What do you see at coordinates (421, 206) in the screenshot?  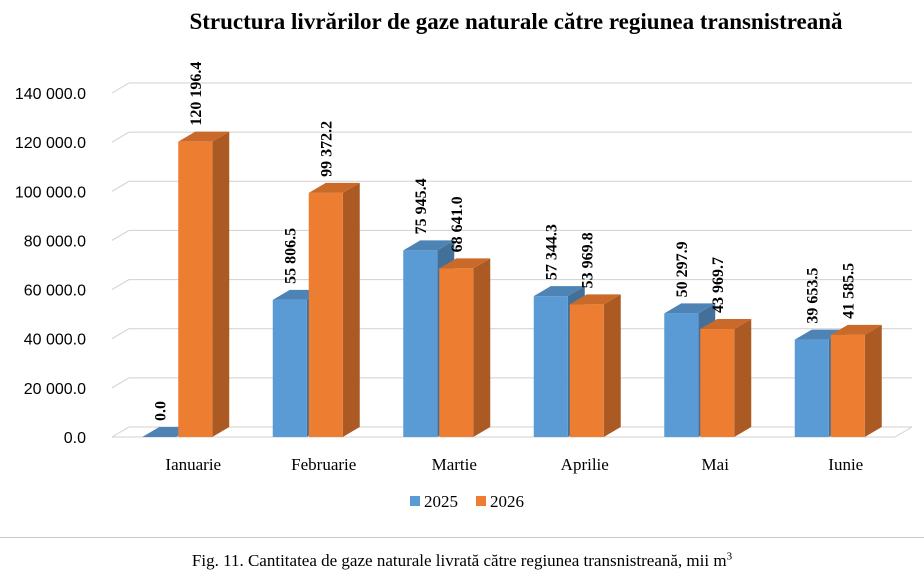 I see `data-label: 75 945.4` at bounding box center [421, 206].